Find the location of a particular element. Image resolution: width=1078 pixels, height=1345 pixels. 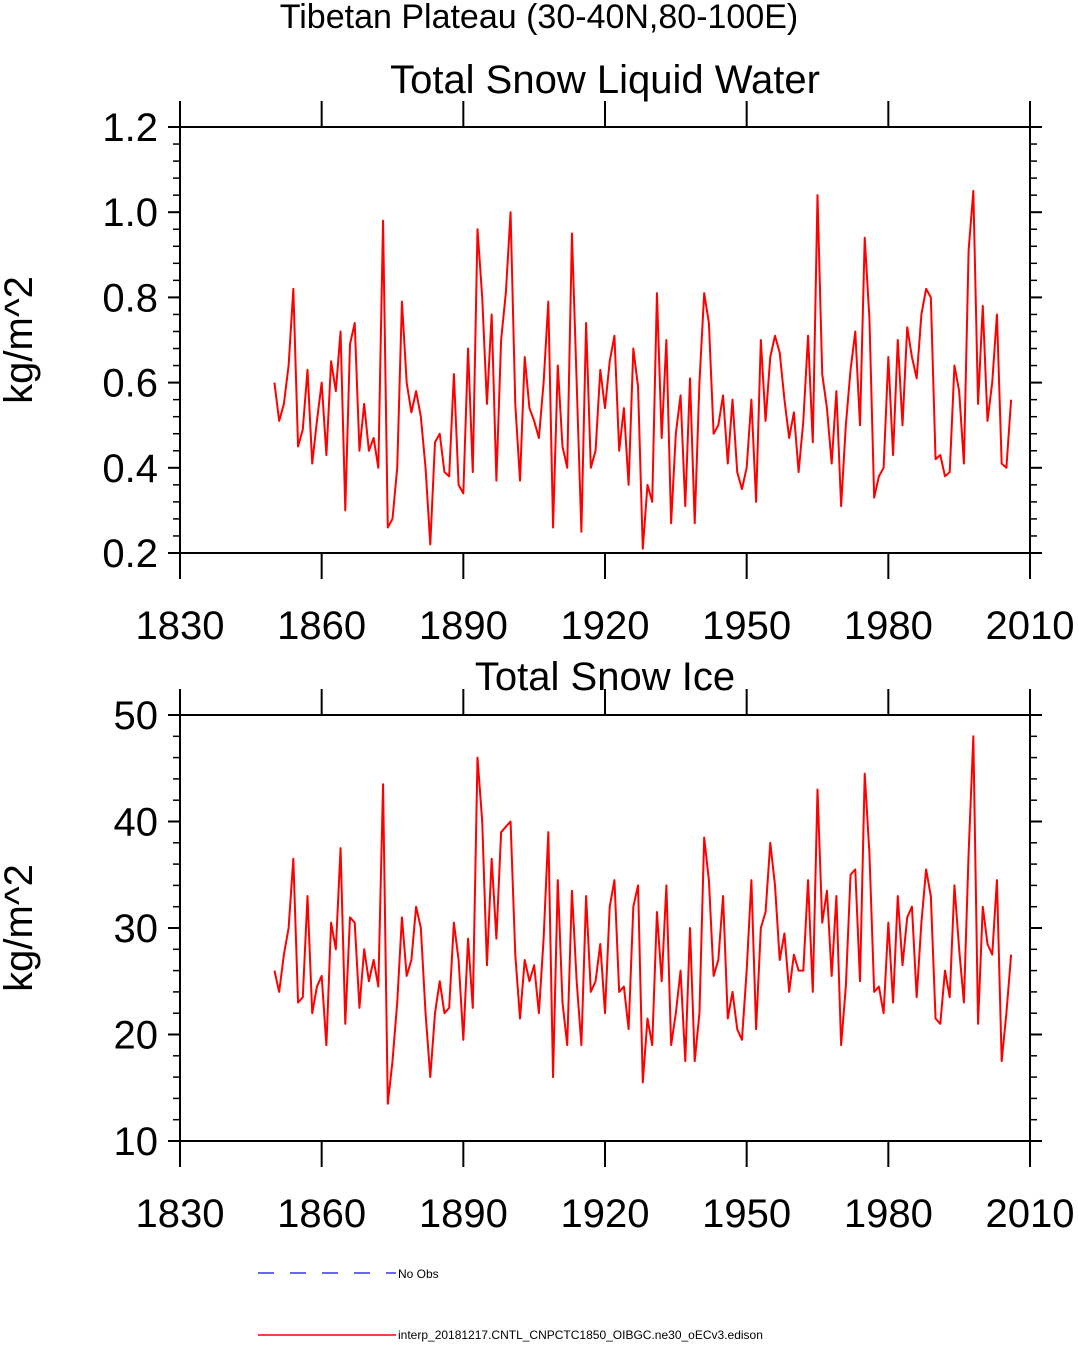

panel-title: Total Snow Liquid Water is located at coordinates (605, 80).